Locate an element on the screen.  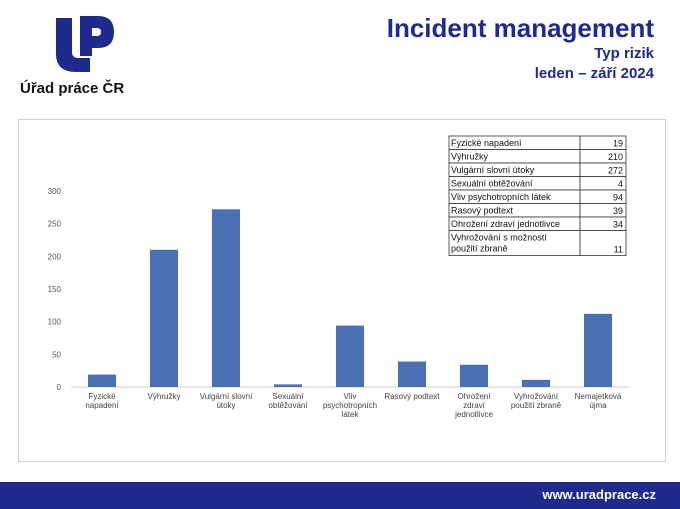
y-tick-label: 150 is located at coordinates (55, 289).